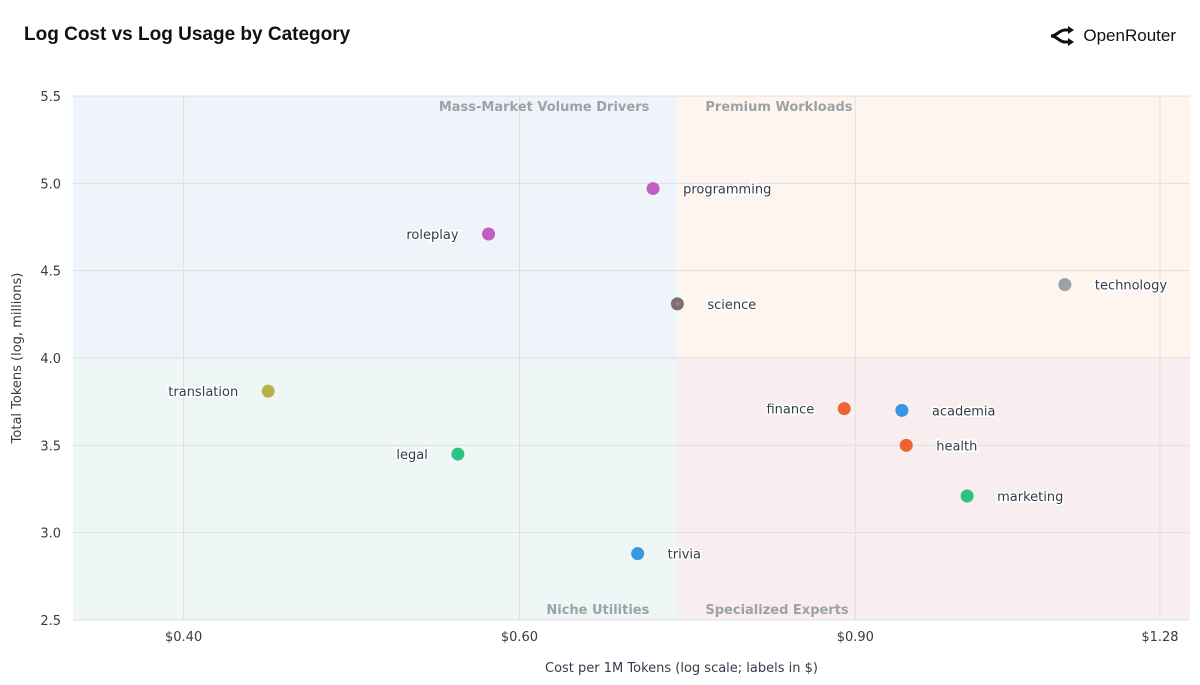  What do you see at coordinates (956, 446) in the screenshot?
I see `point-label: health` at bounding box center [956, 446].